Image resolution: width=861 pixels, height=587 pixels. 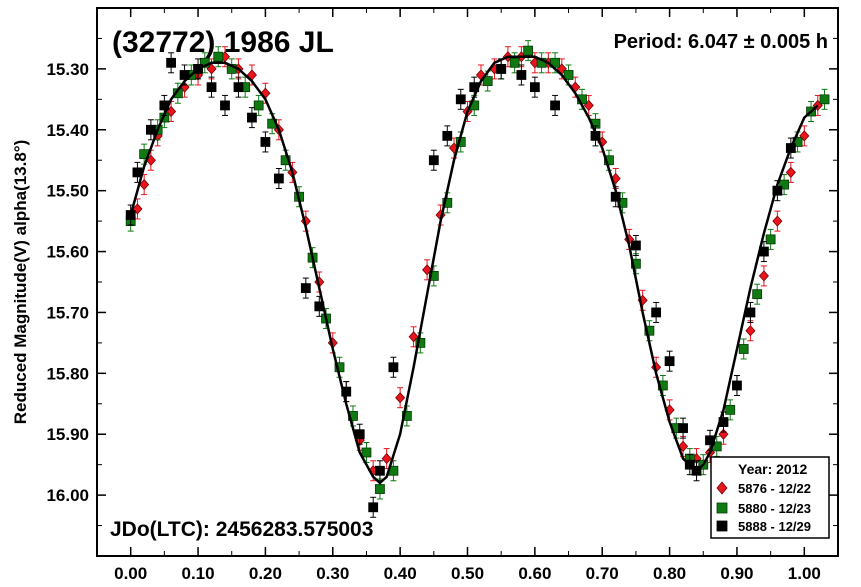 What do you see at coordinates (241, 529) in the screenshot?
I see `jdo-label: JDo(LTC): 2456283.575003` at bounding box center [241, 529].